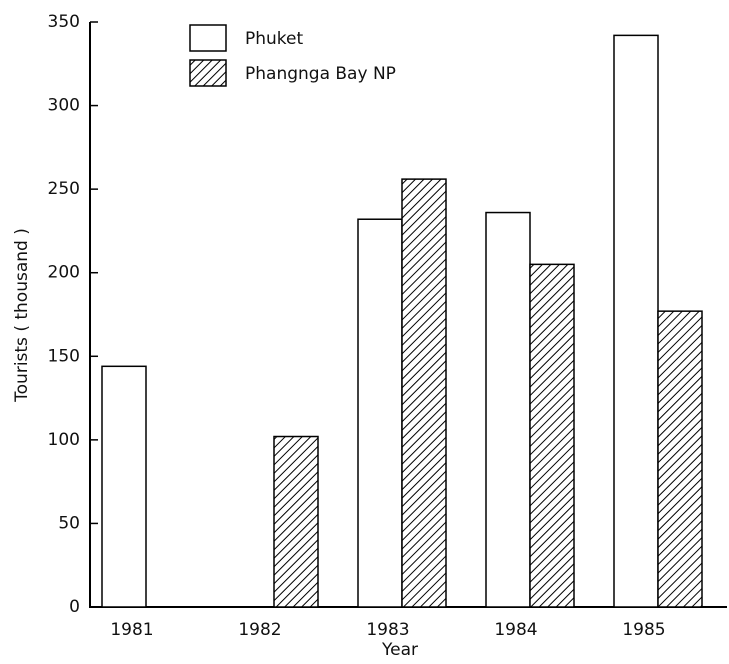 The height and width of the screenshot is (664, 729). I want to click on y-tick-label: 250, so click(64, 189).